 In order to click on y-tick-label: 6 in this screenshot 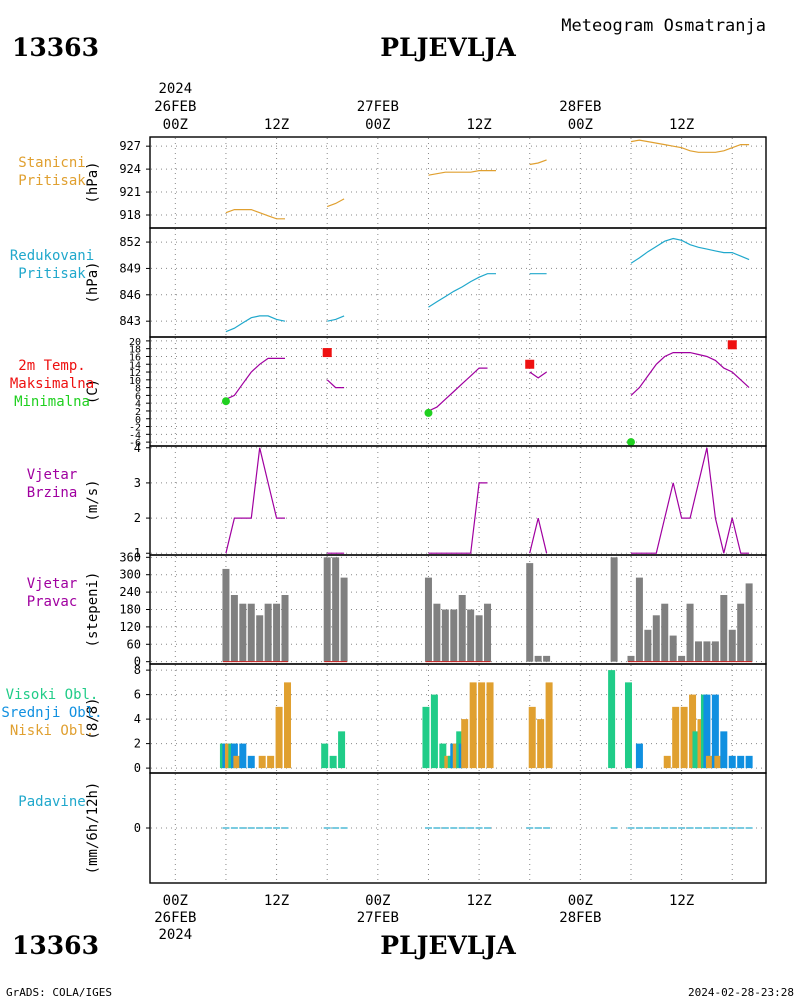, I will do `click(138, 396)`.